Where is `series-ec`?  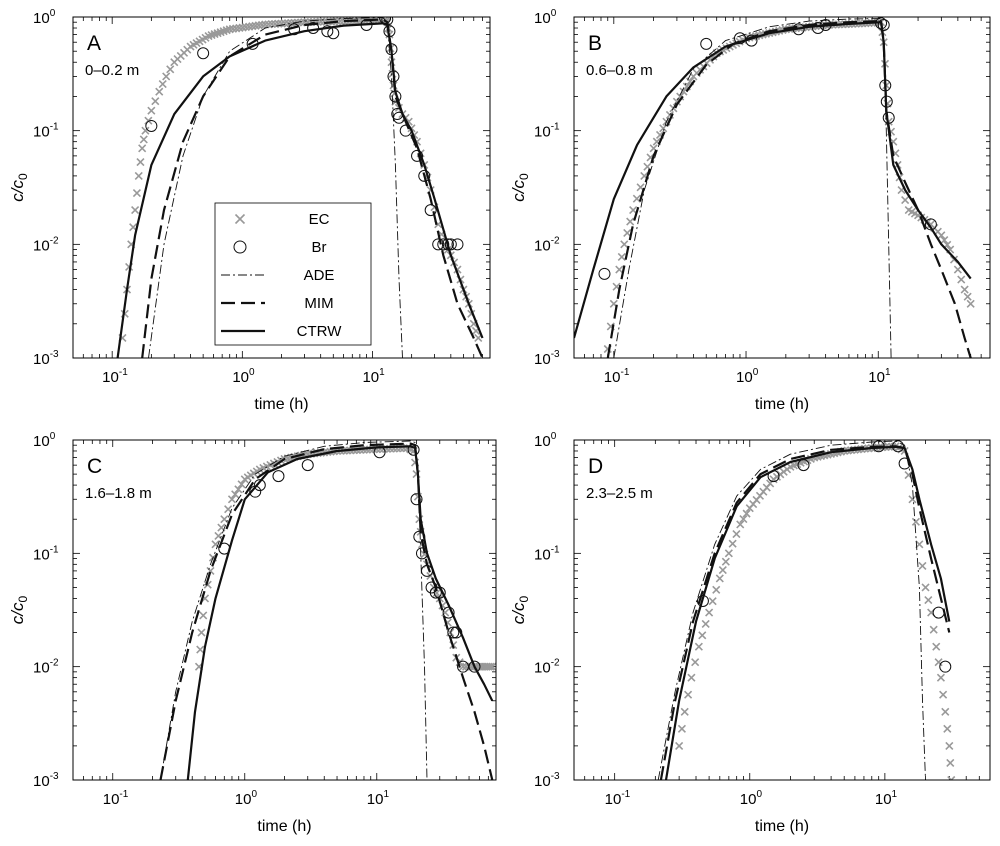 series-ec is located at coordinates (789, 186).